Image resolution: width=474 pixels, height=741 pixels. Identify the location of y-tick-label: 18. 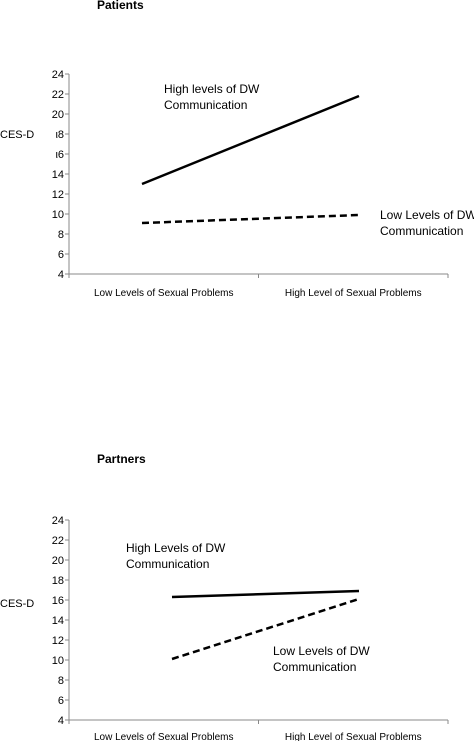
(58, 581).